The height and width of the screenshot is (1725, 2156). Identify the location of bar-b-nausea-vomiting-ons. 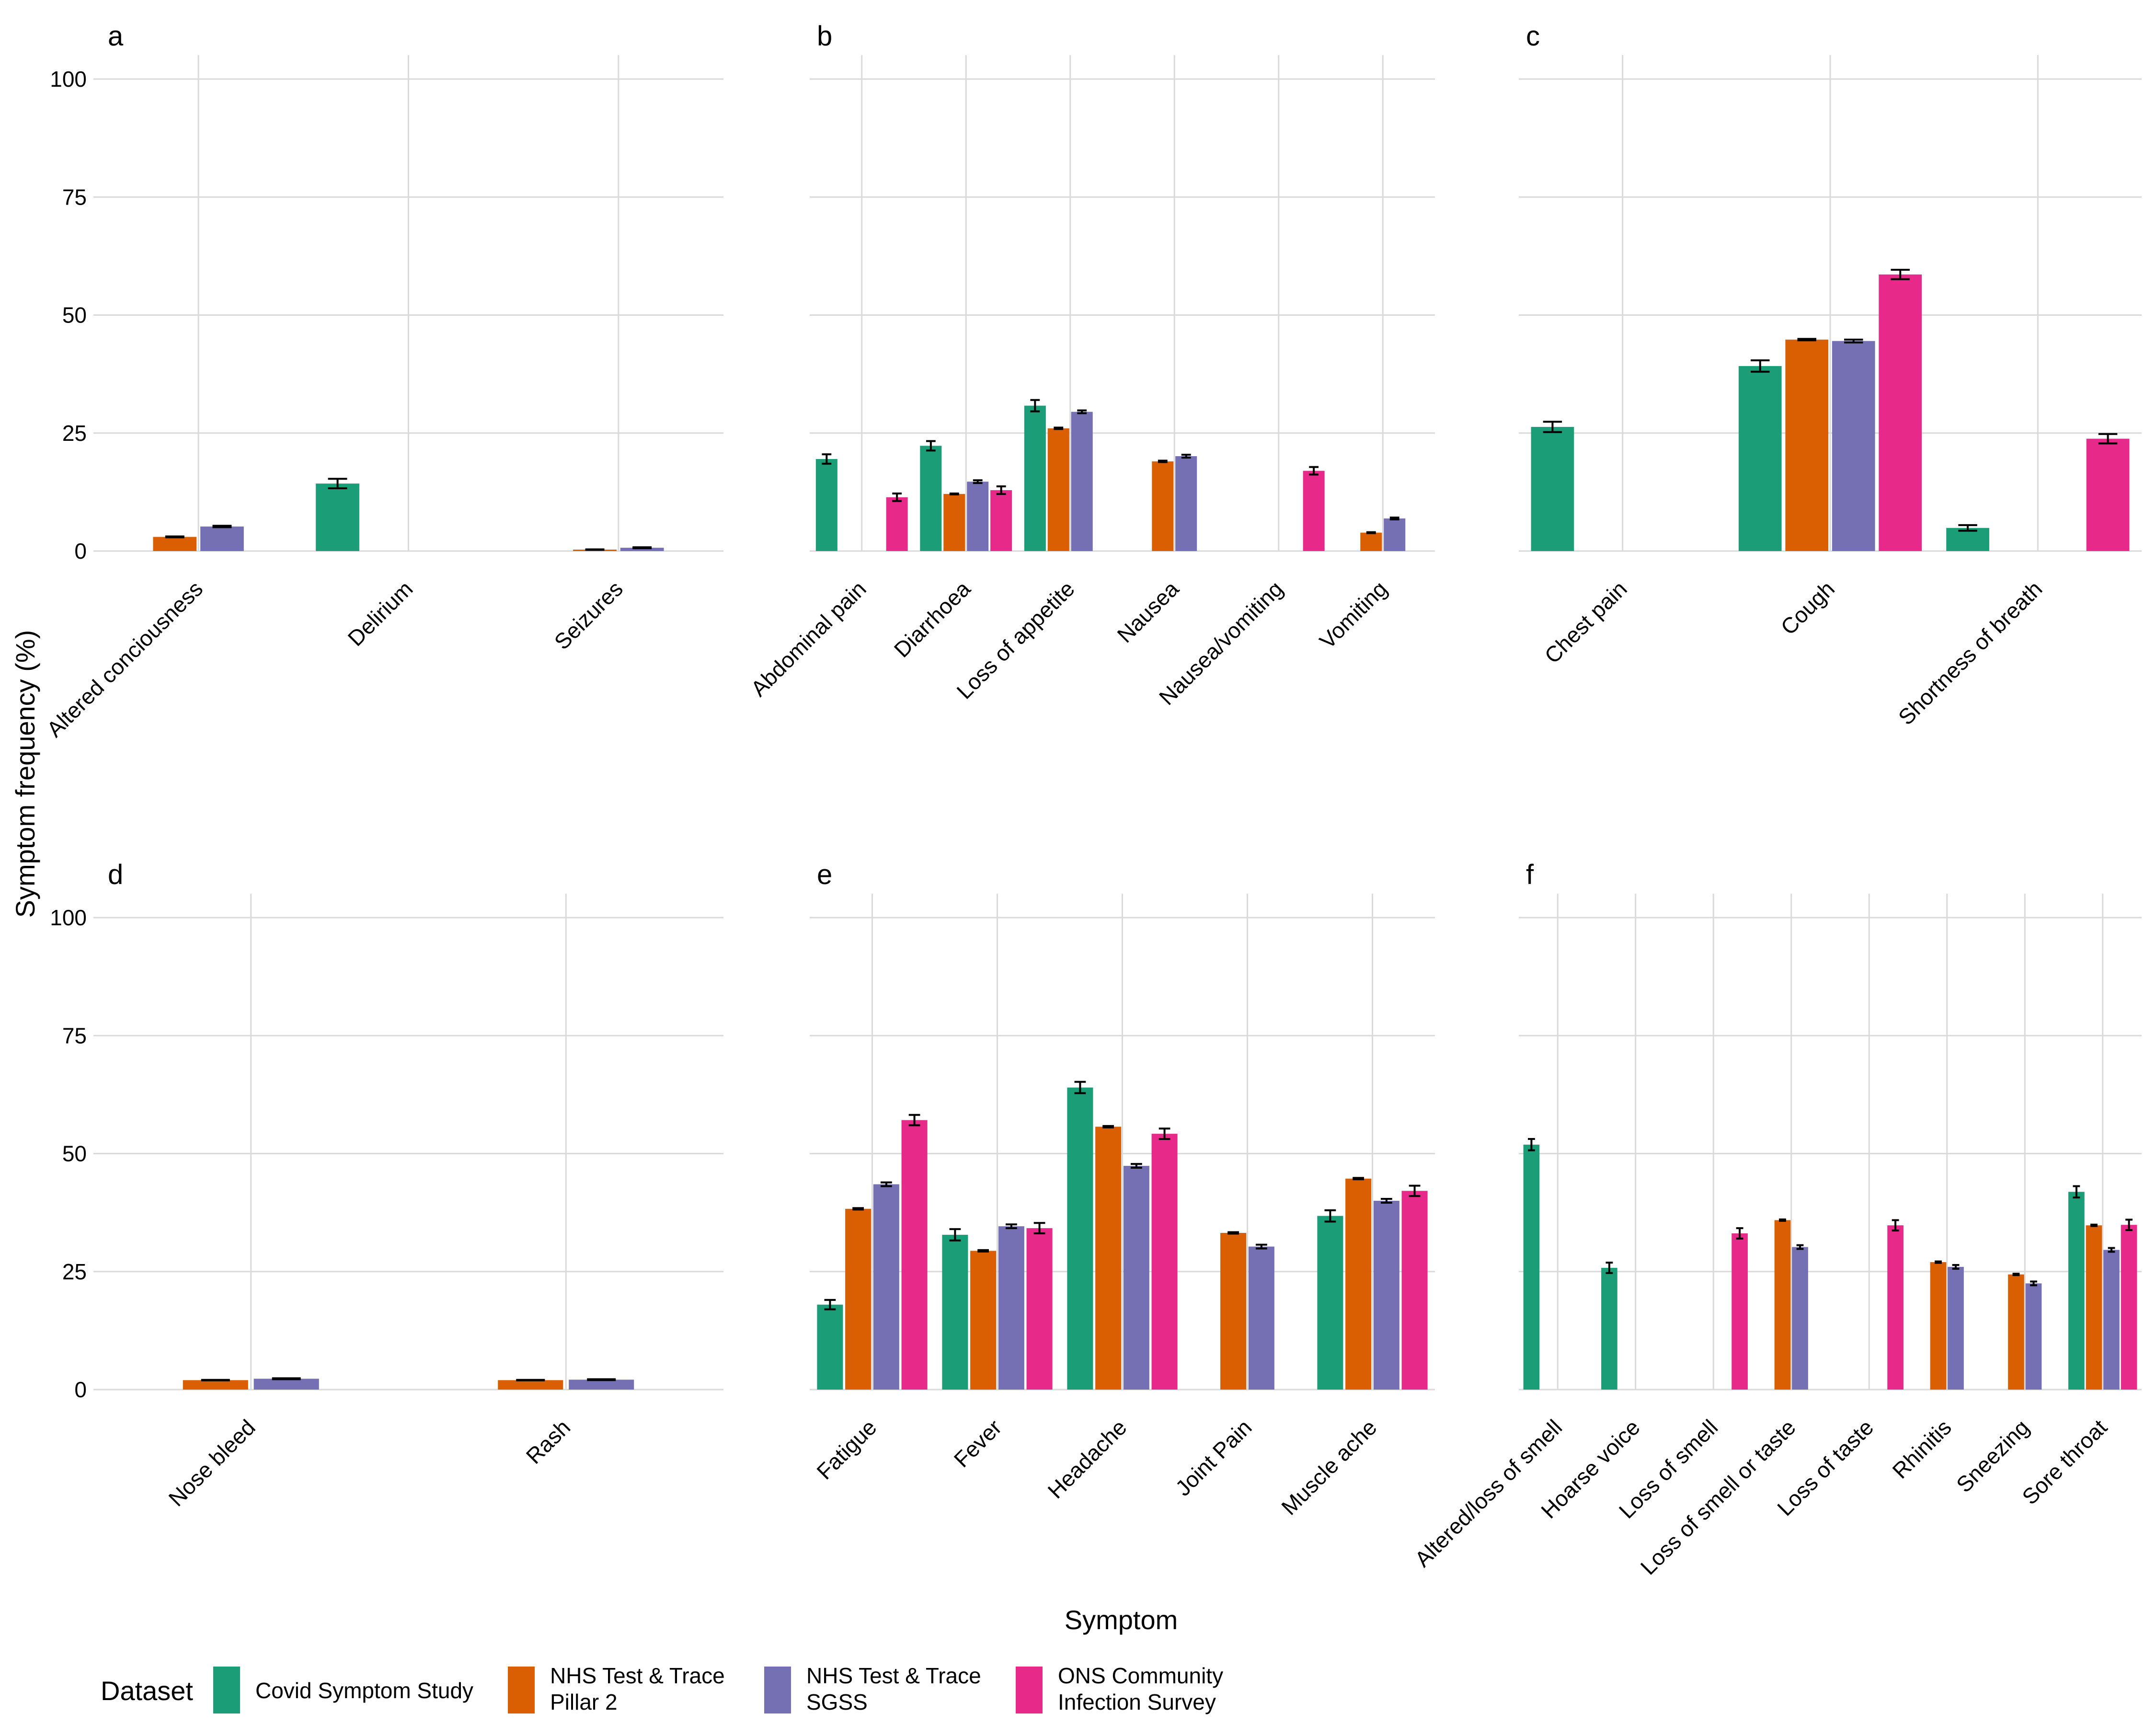
(1314, 511).